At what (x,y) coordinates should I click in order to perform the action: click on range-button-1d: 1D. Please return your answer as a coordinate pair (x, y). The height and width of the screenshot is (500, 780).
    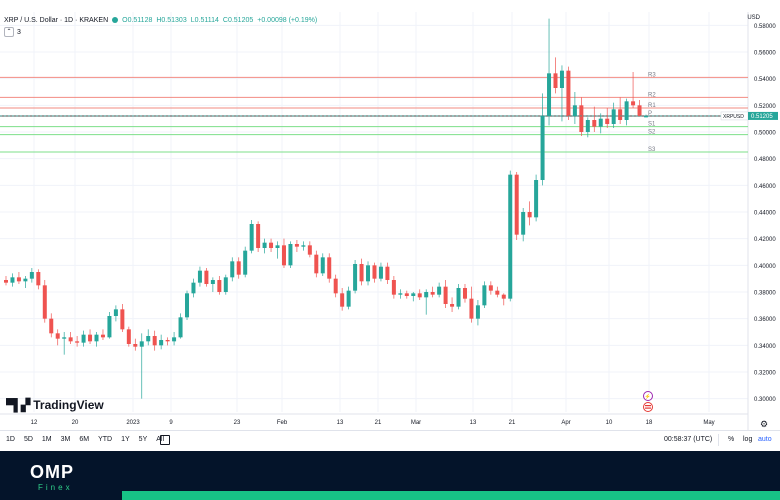
    Looking at the image, I should click on (10, 439).